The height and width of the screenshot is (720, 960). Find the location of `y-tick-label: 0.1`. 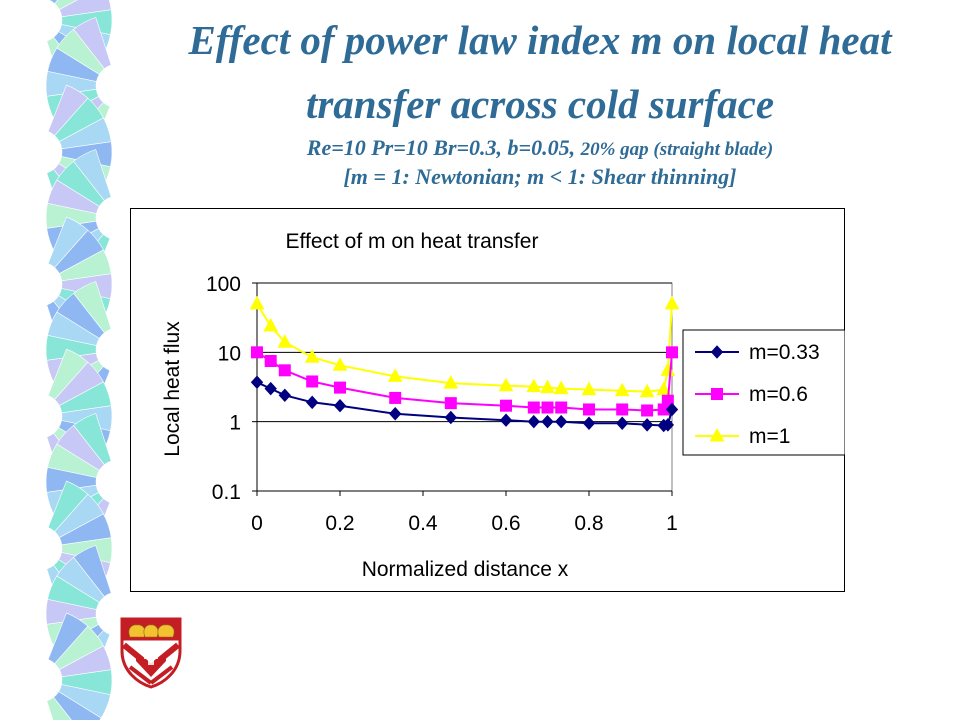

y-tick-label: 0.1 is located at coordinates (226, 492).